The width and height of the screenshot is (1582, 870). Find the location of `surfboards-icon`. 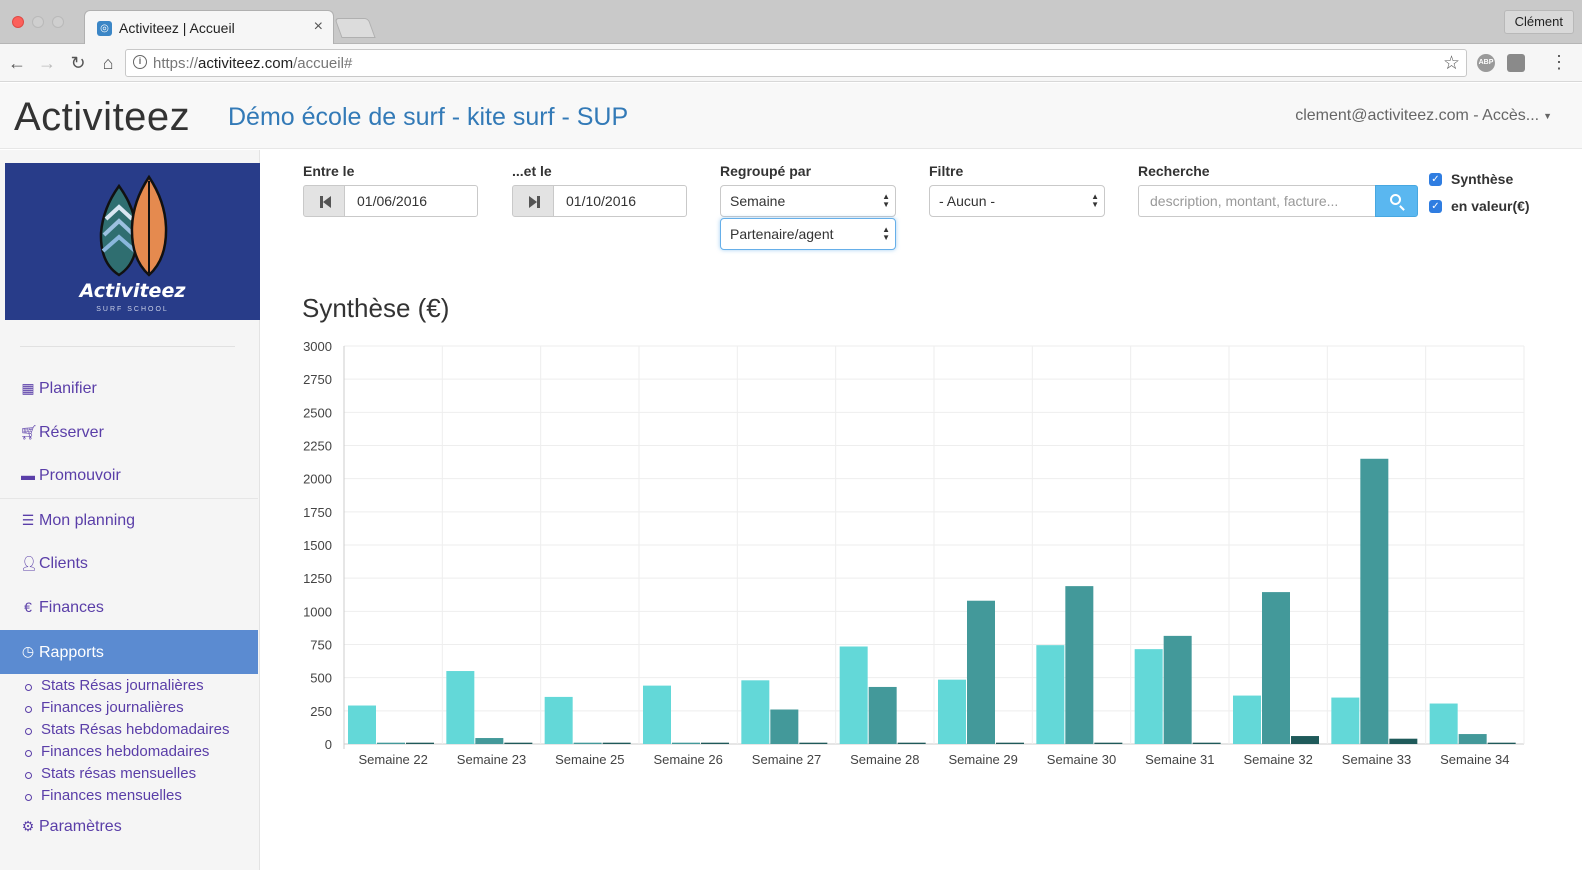

surfboards-icon is located at coordinates (133, 225).